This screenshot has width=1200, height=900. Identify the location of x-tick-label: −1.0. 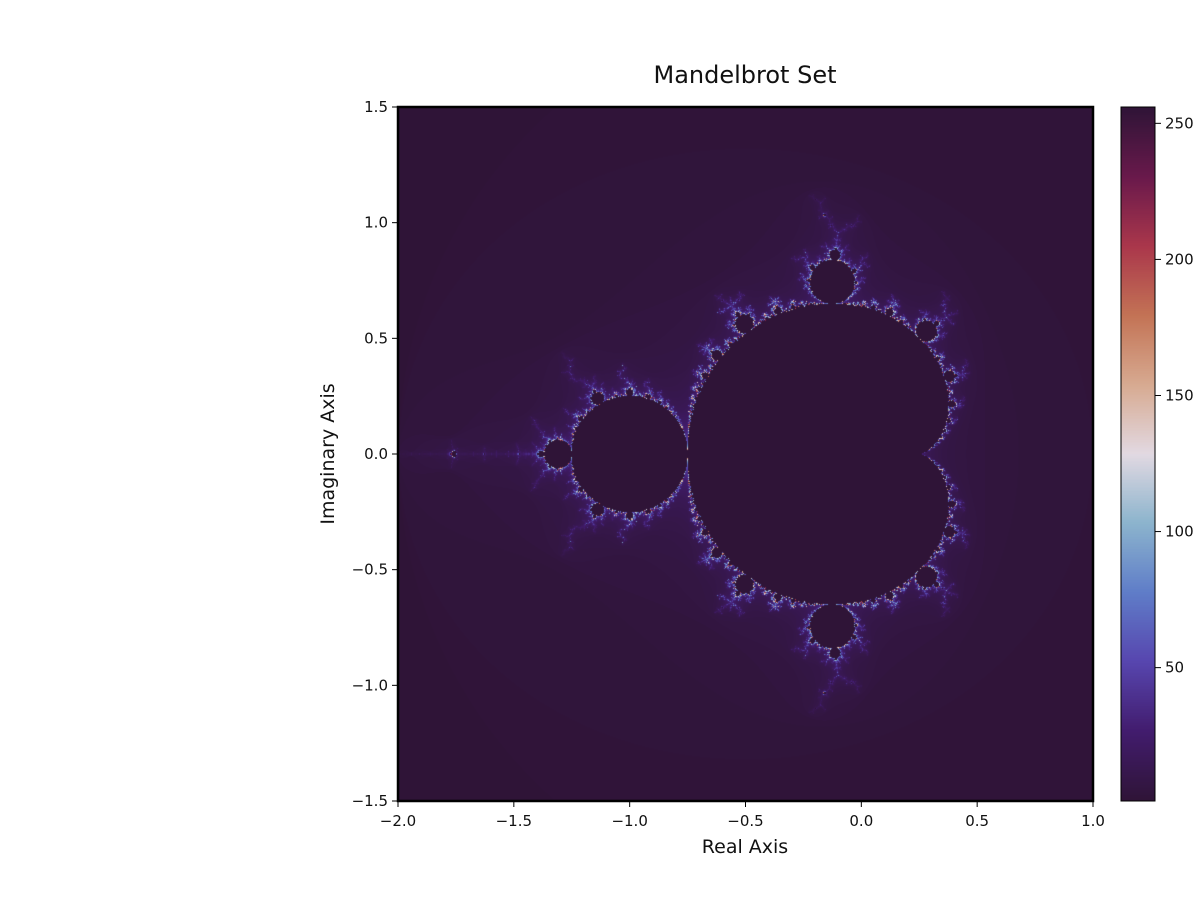
(629, 821).